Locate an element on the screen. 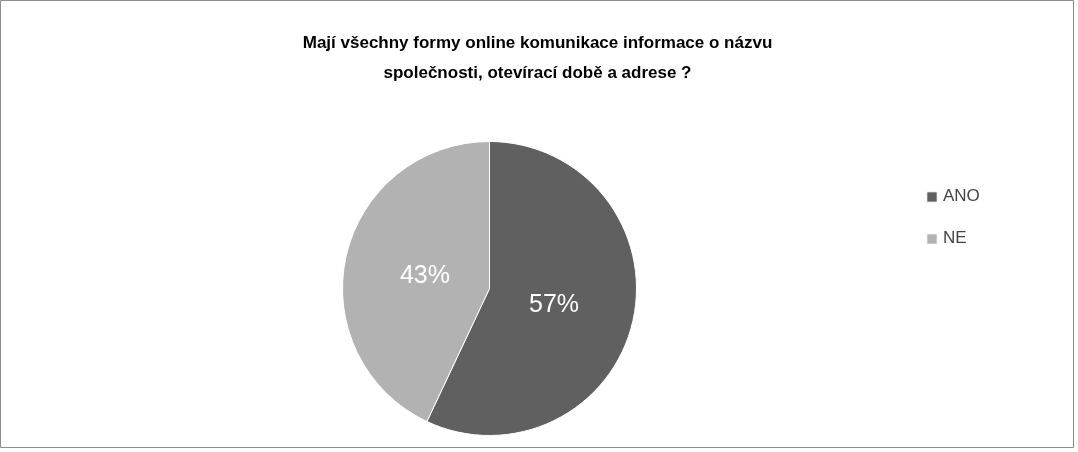 The image size is (1078, 452). data-label: 57% is located at coordinates (554, 302).